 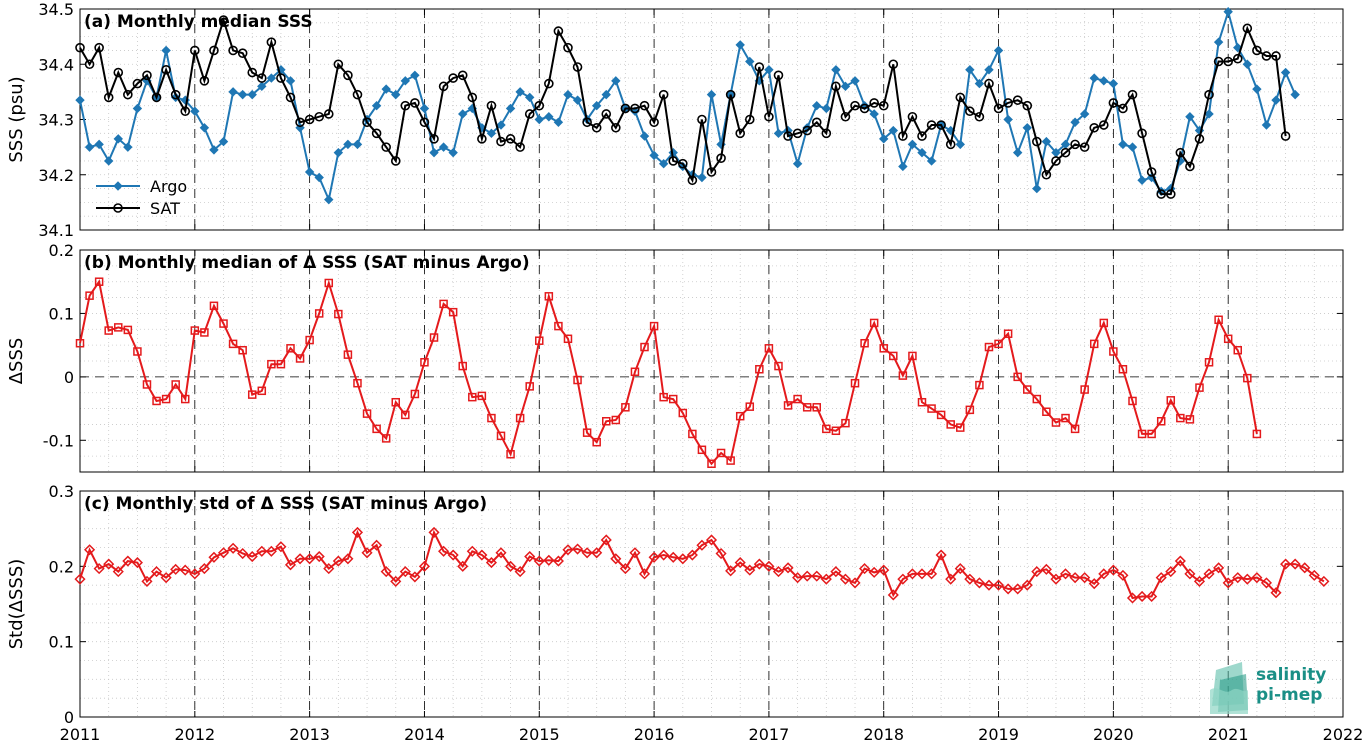 What do you see at coordinates (883, 734) in the screenshot?
I see `x-tick-label: 2018` at bounding box center [883, 734].